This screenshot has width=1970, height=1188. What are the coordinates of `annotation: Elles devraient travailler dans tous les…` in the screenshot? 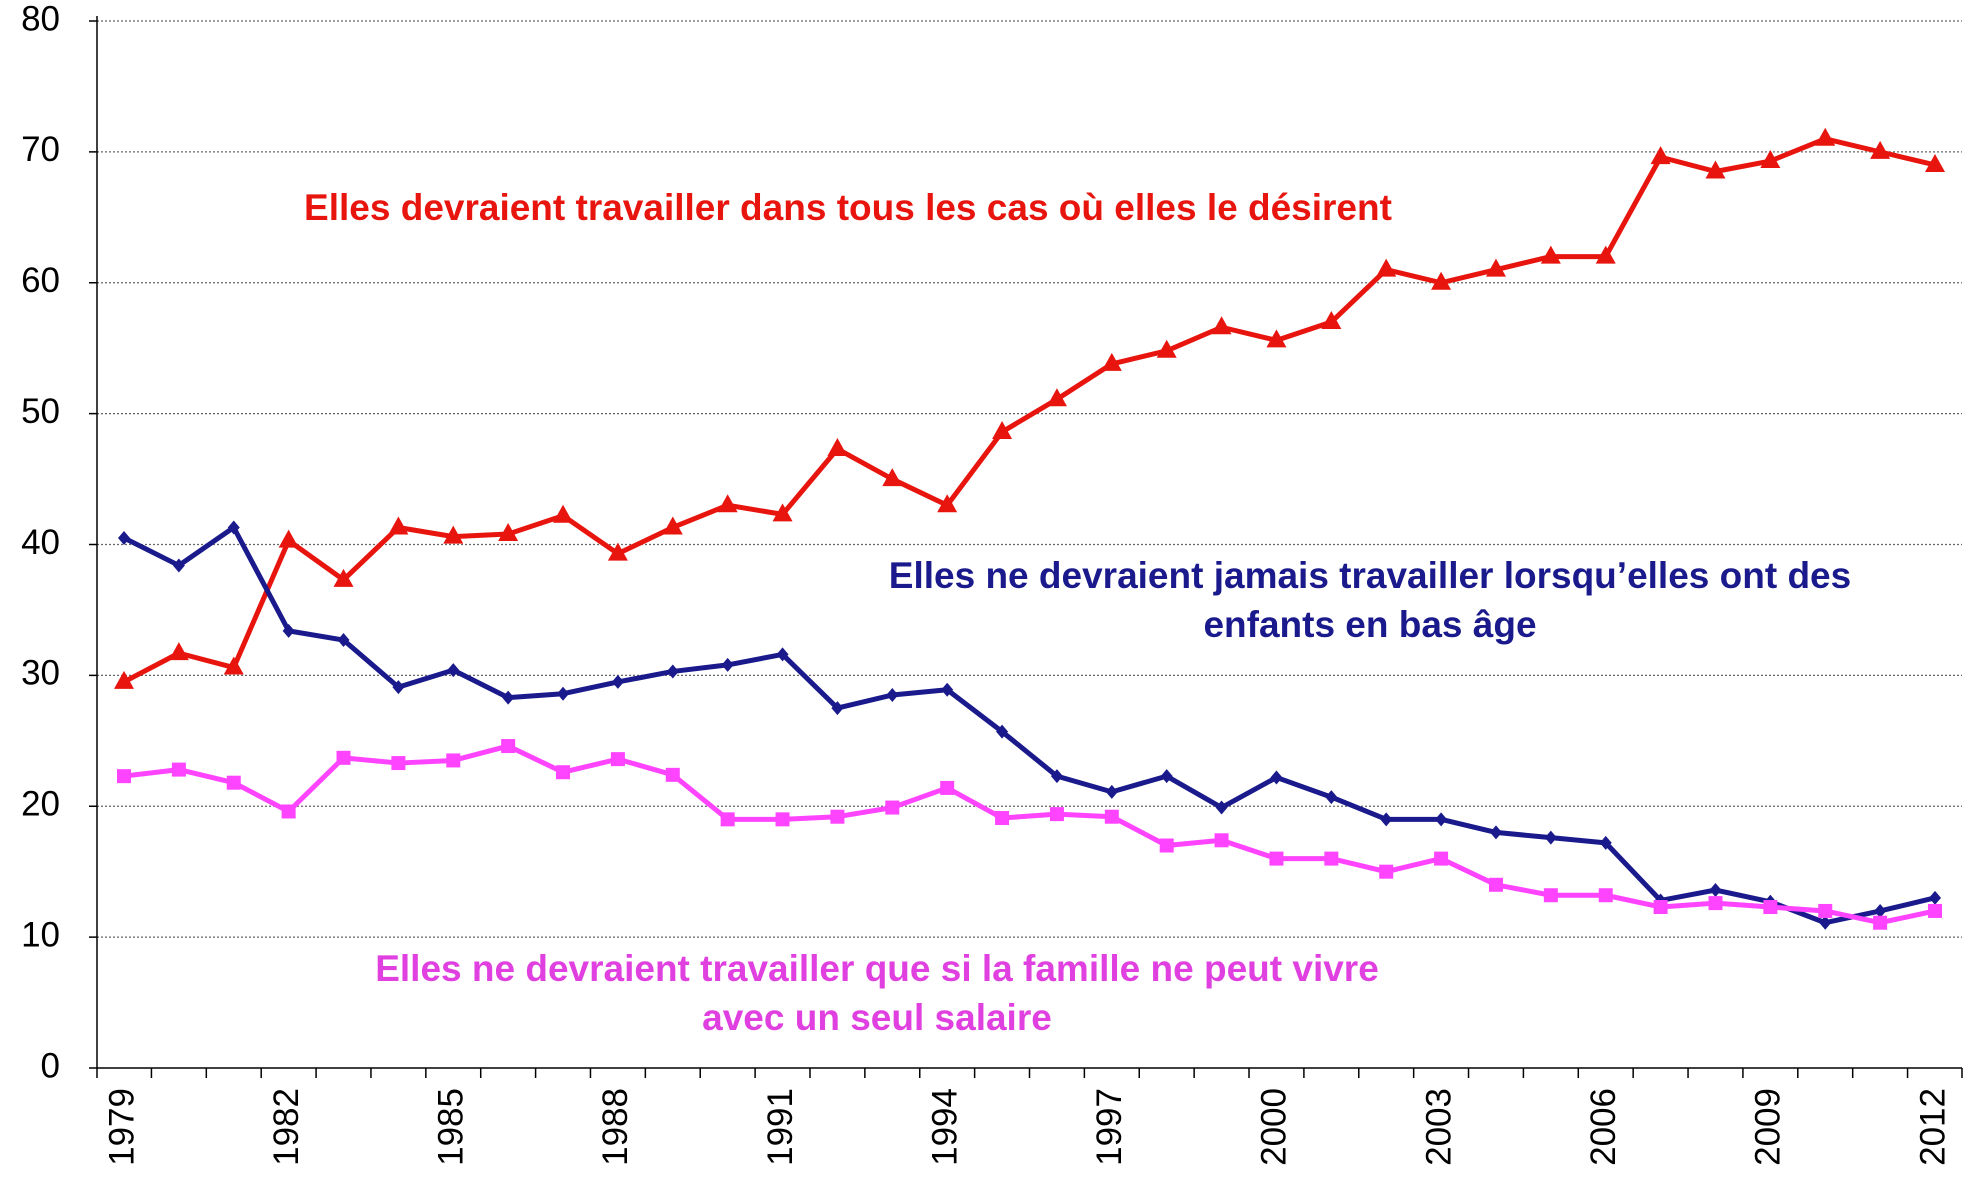 It's located at (848, 207).